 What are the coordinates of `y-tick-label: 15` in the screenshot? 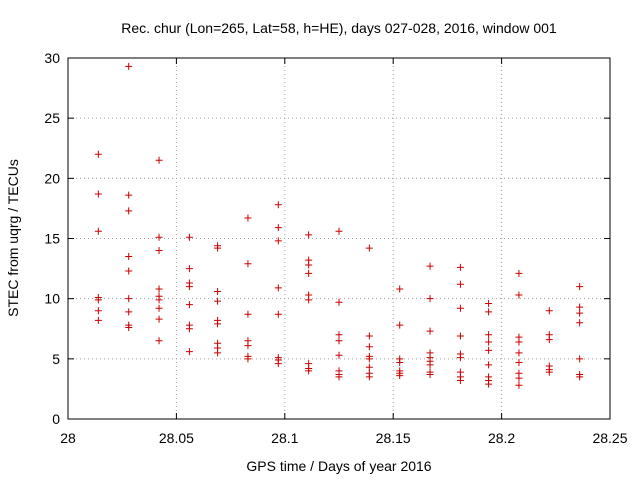 It's located at (52, 239).